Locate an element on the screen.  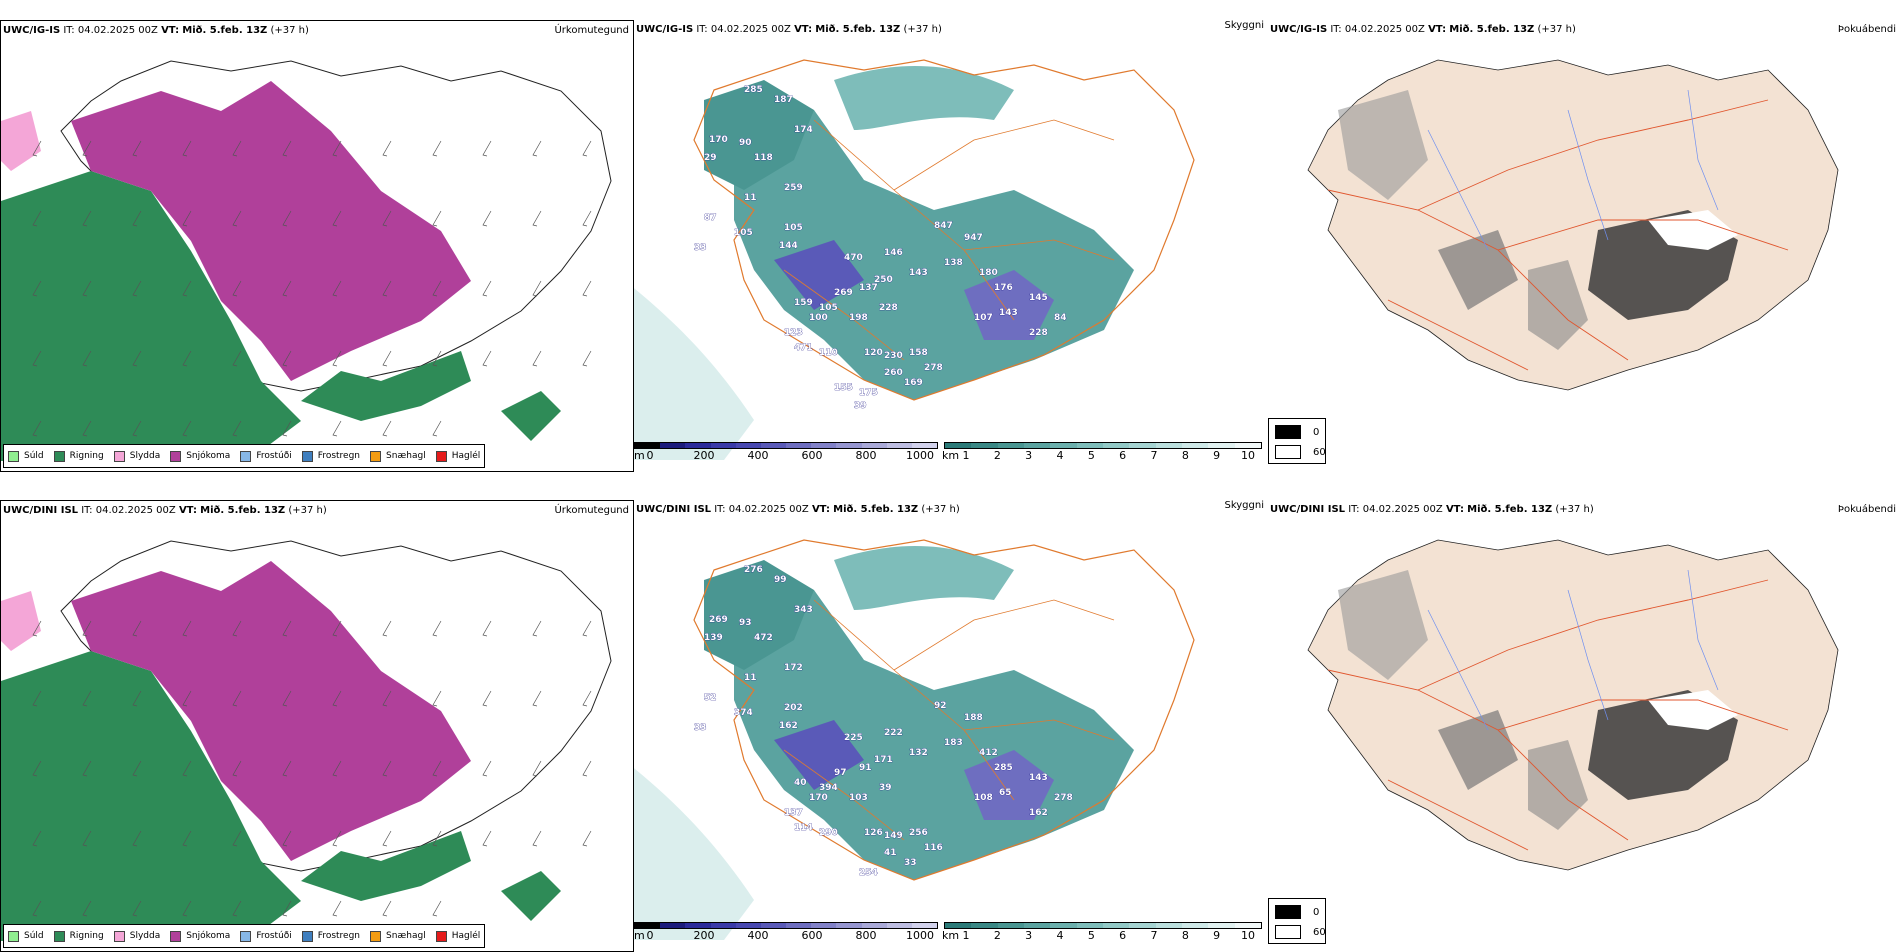
precip-map is located at coordinates (306, 740).